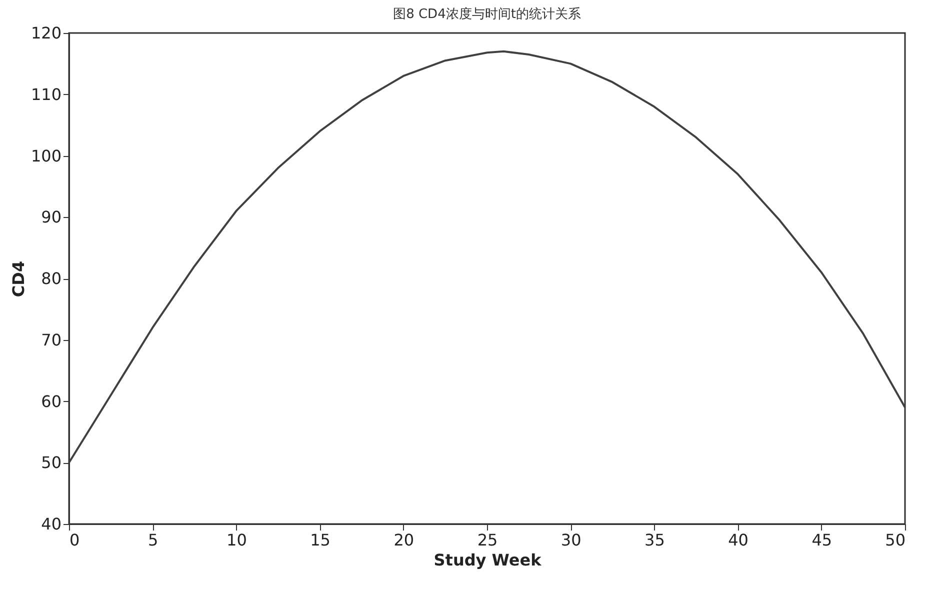  Describe the element at coordinates (571, 540) in the screenshot. I see `x-tick-label: 30` at that location.